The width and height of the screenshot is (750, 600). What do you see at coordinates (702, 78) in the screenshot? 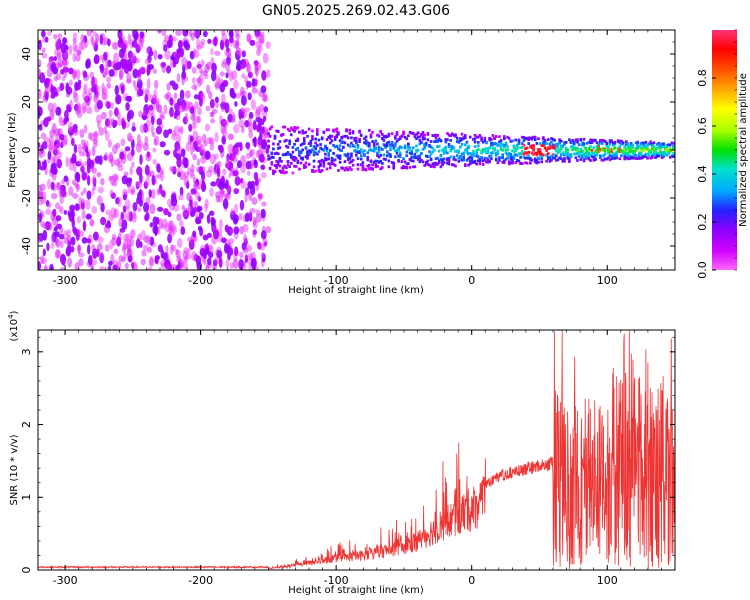
I see `colorbar-tick-label: 0.8` at bounding box center [702, 78].